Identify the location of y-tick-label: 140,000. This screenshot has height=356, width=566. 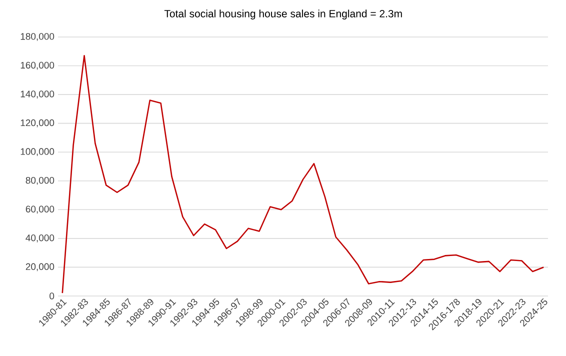
(37, 94).